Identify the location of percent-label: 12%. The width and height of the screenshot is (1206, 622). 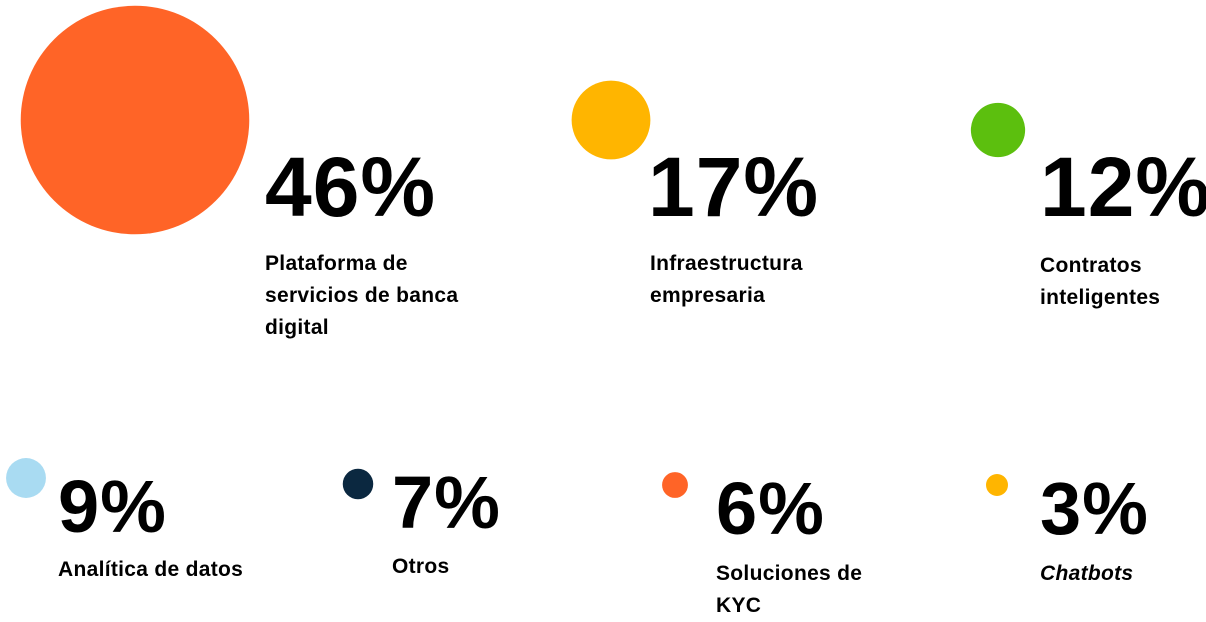
(1123, 187).